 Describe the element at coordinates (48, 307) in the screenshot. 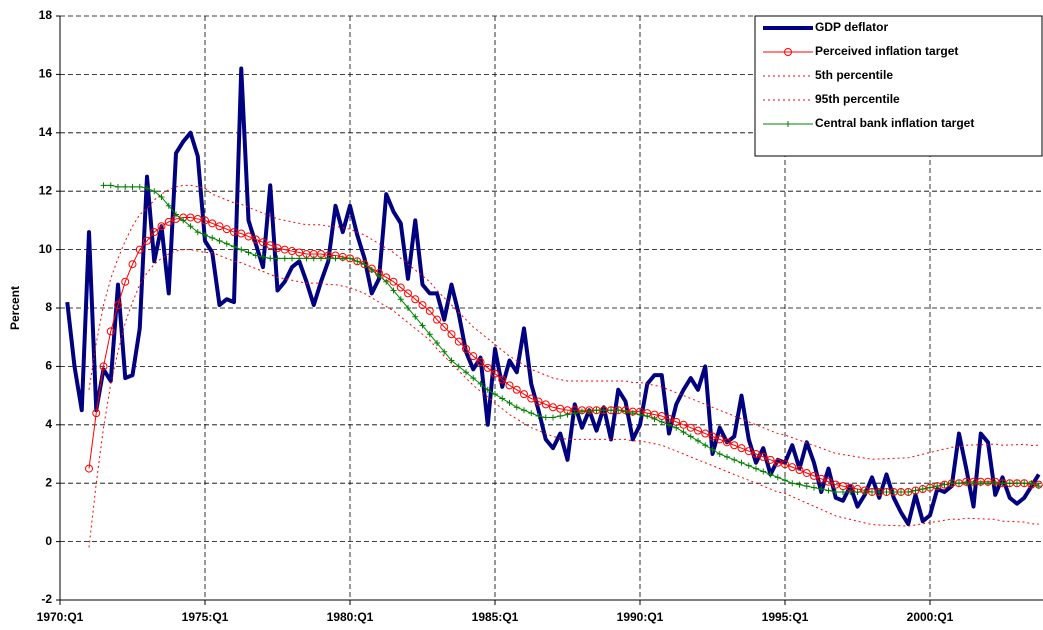

I see `y-tick-label: 8` at that location.